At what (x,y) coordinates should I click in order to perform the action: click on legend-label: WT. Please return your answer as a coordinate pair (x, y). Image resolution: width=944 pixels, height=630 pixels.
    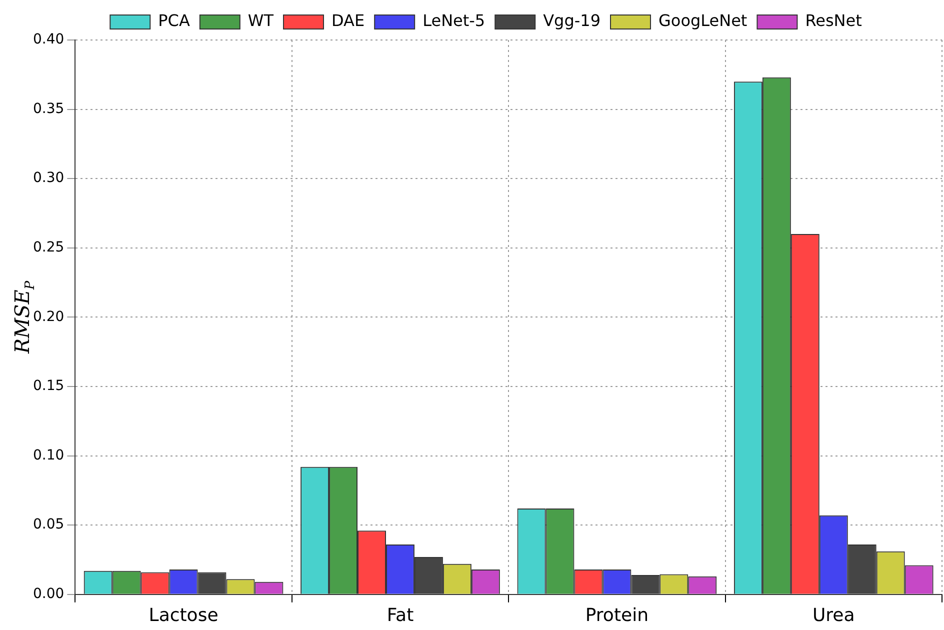
    Looking at the image, I should click on (261, 20).